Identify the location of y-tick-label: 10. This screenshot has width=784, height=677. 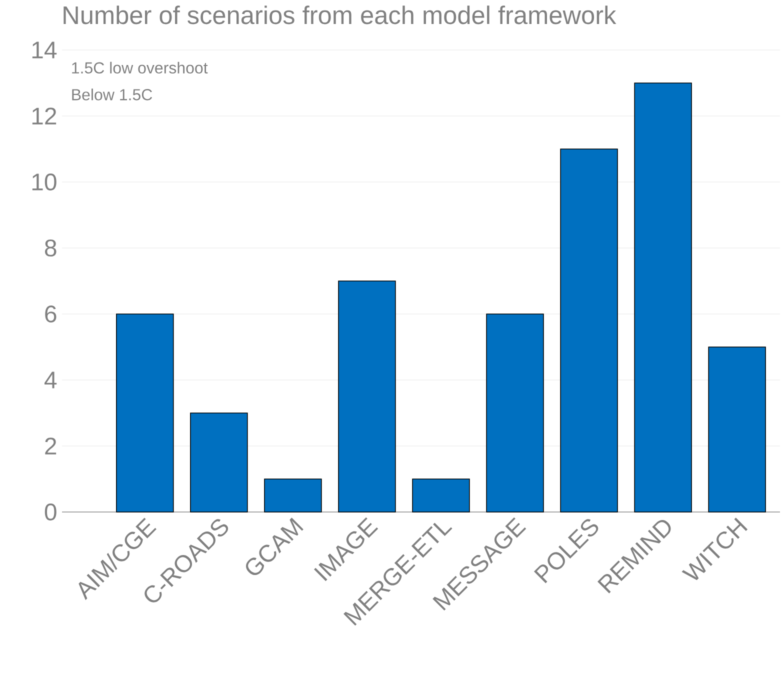
(44, 181).